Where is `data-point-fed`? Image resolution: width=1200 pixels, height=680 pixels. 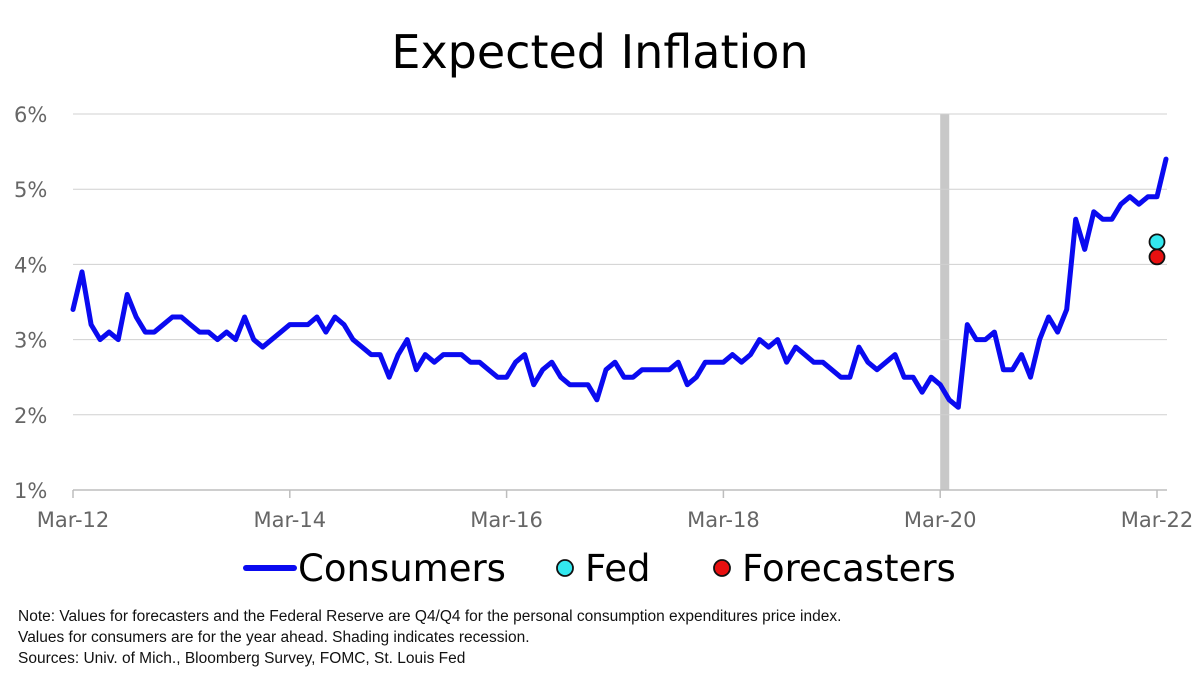 data-point-fed is located at coordinates (1157, 242).